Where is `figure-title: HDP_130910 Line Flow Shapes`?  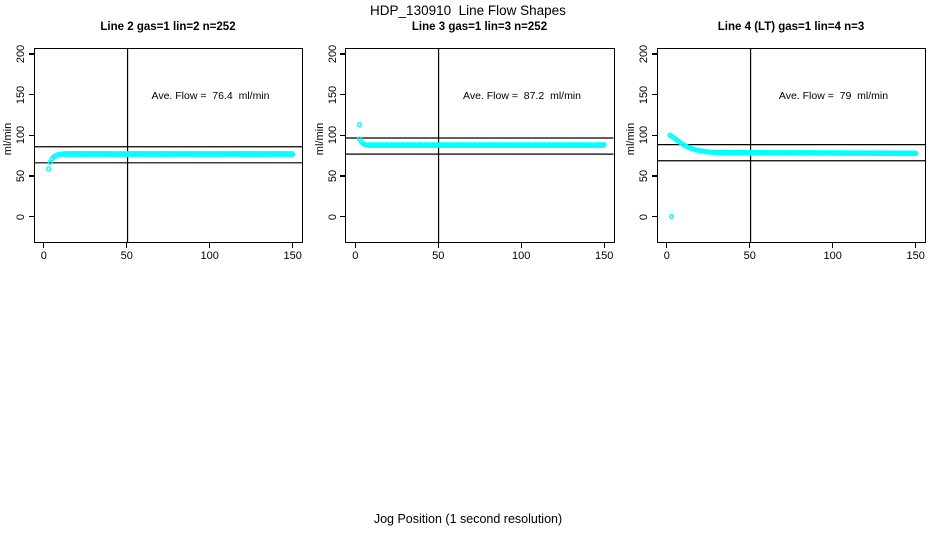 figure-title: HDP_130910 Line Flow Shapes is located at coordinates (468, 10).